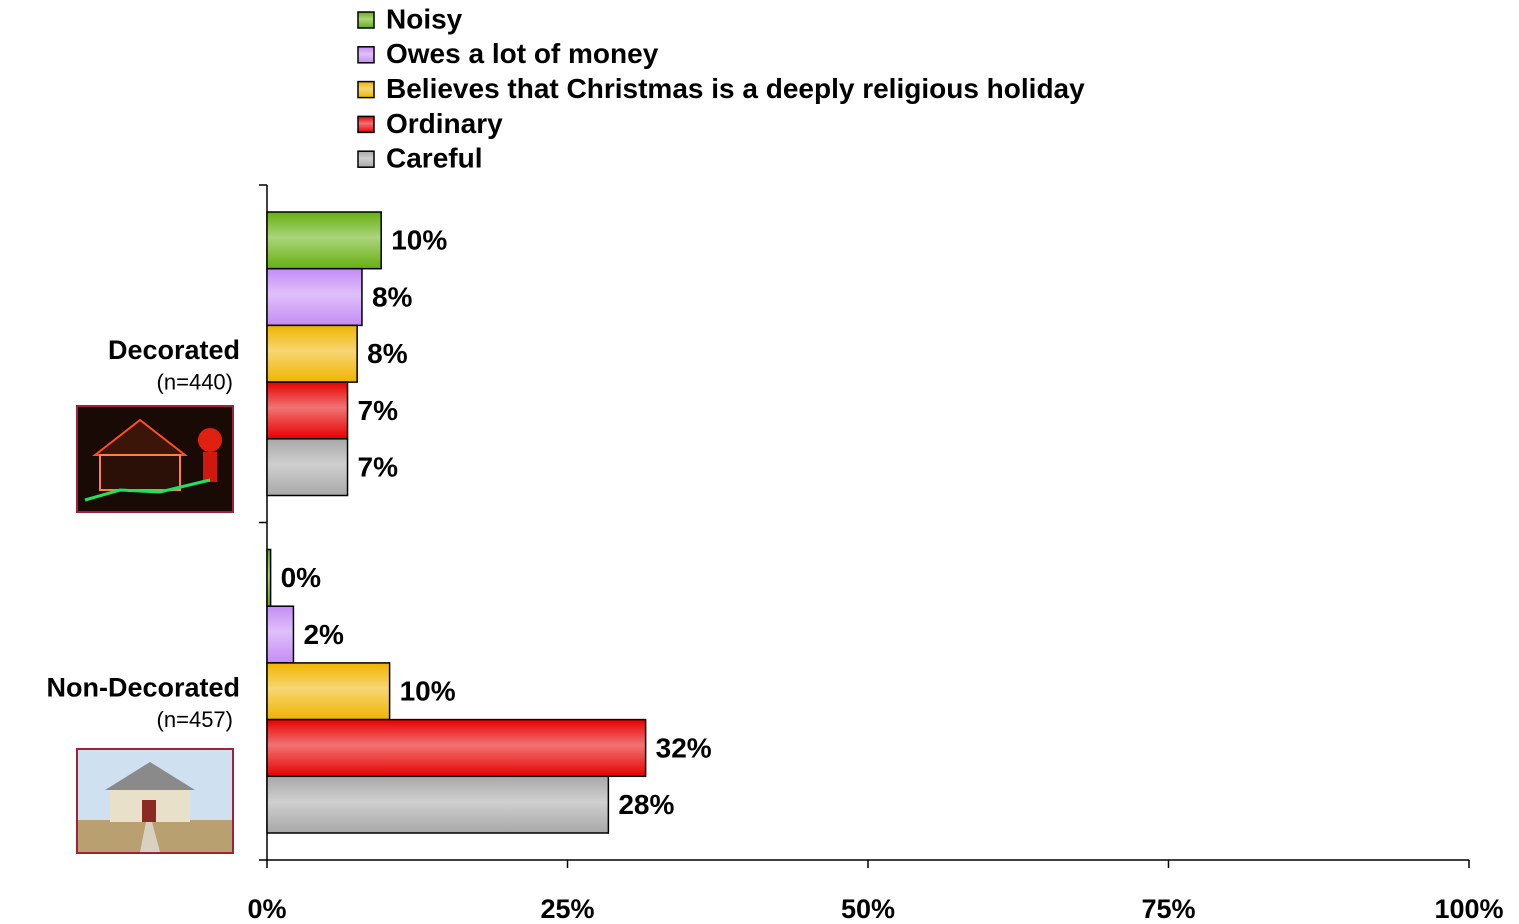 The width and height of the screenshot is (1519, 924). Describe the element at coordinates (684, 747) in the screenshot. I see `value-label: 32%` at that location.